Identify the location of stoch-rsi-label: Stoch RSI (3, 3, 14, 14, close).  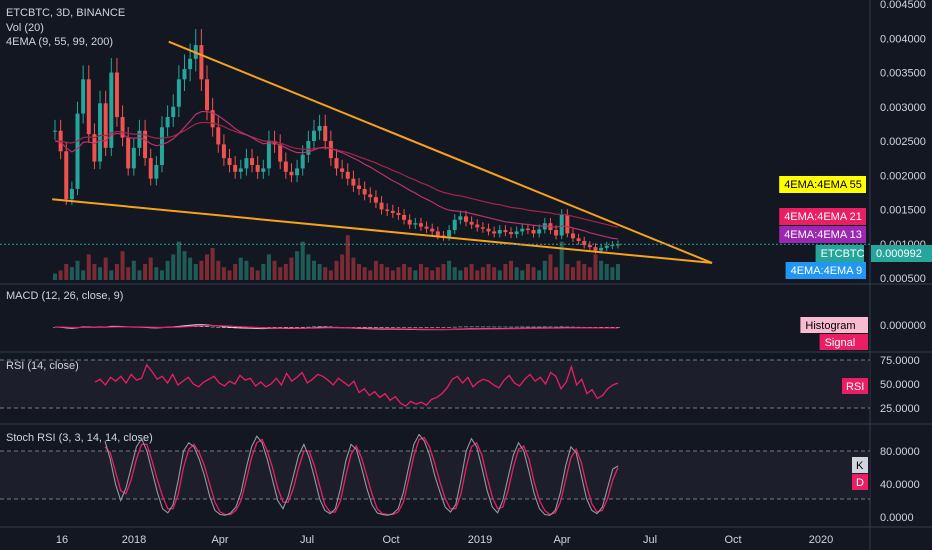
(79, 438).